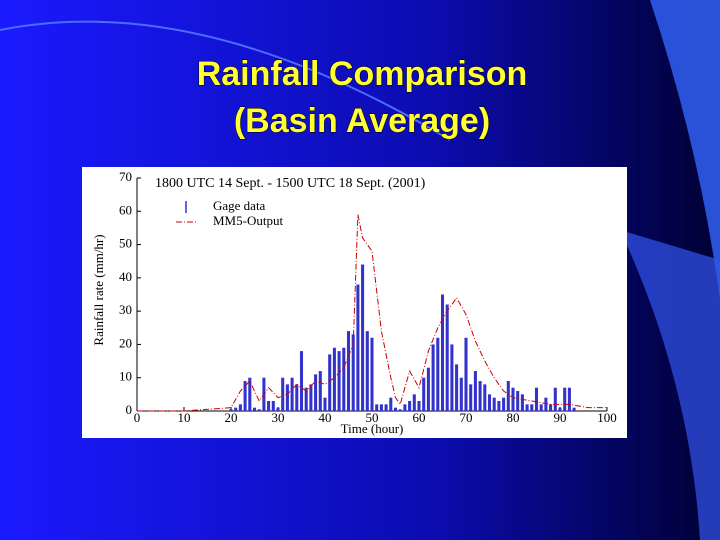  What do you see at coordinates (560, 417) in the screenshot?
I see `x-tick-label: 90` at bounding box center [560, 417].